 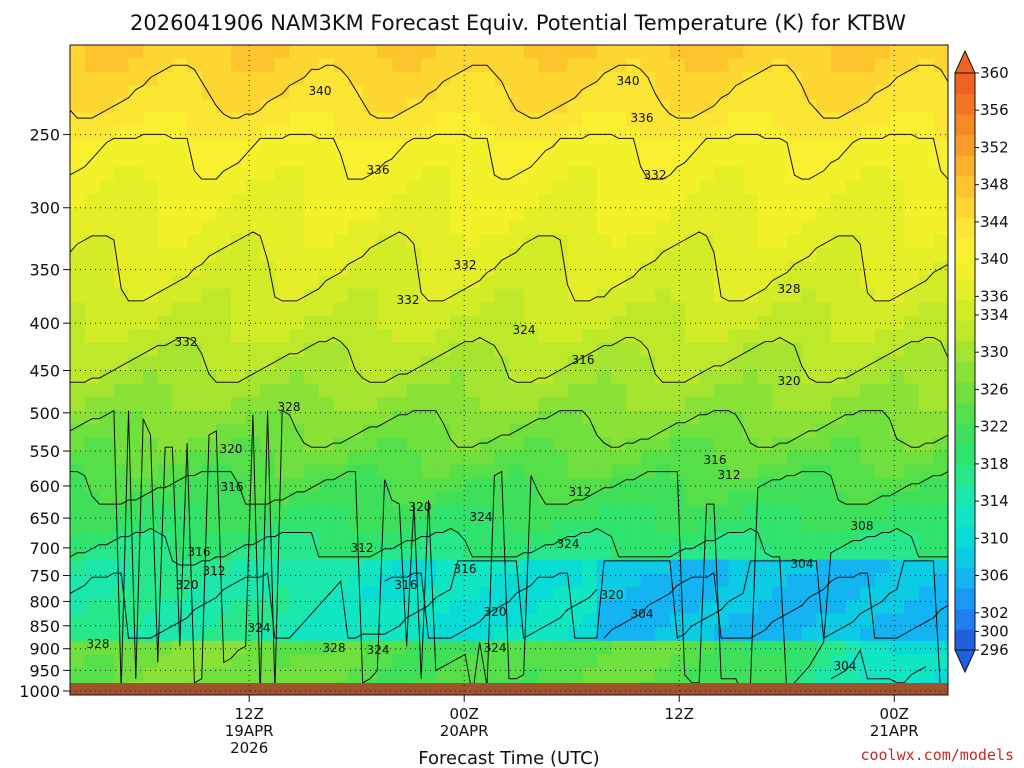 What do you see at coordinates (464, 731) in the screenshot?
I see `x-tick-label: 20APR` at bounding box center [464, 731].